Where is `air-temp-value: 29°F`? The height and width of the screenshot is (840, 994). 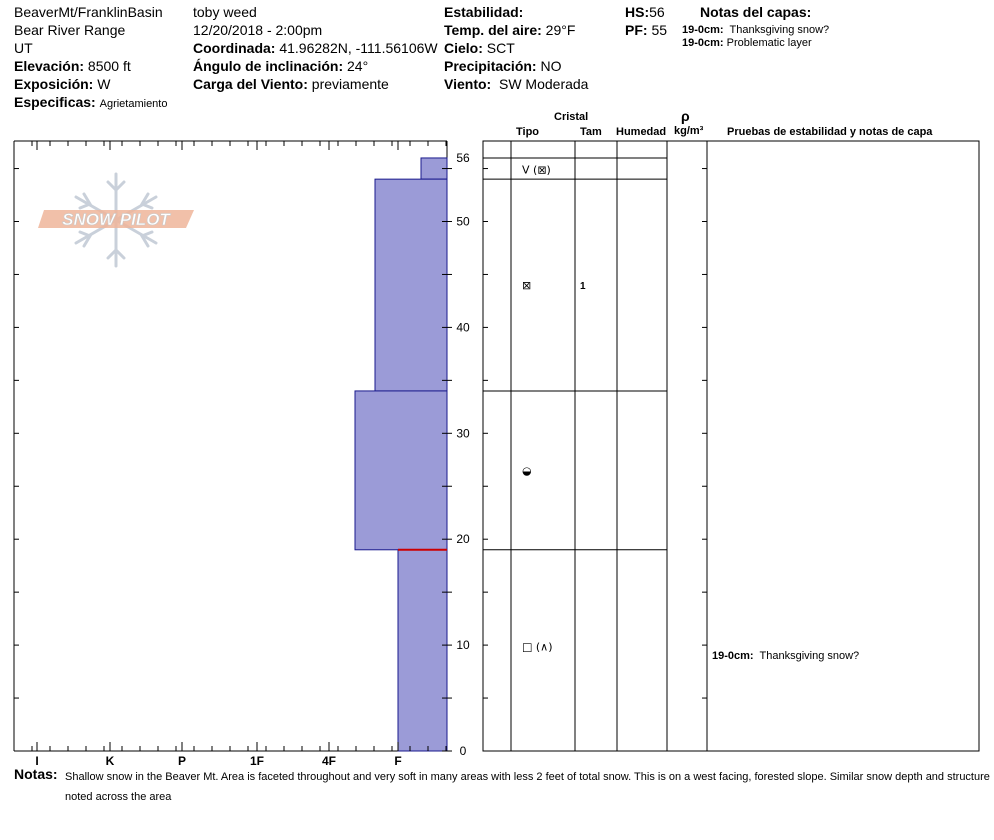
air-temp-value: 29°F is located at coordinates (560, 30).